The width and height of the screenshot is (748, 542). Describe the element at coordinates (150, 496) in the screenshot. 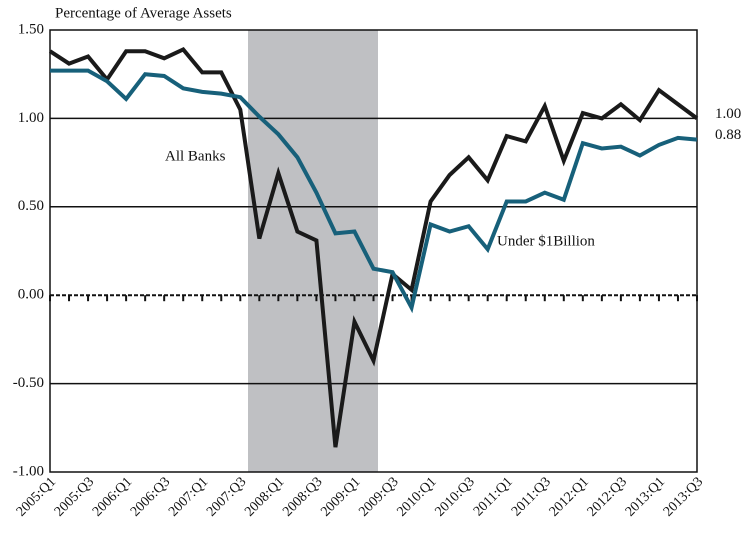

I see `x-tick-label: 2006:Q3` at that location.